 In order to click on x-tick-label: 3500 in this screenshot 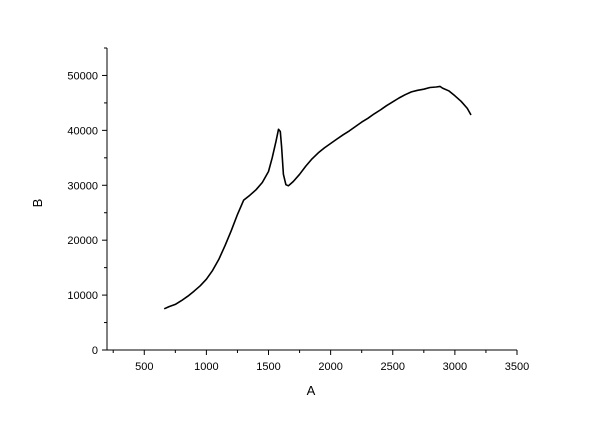, I will do `click(517, 367)`.